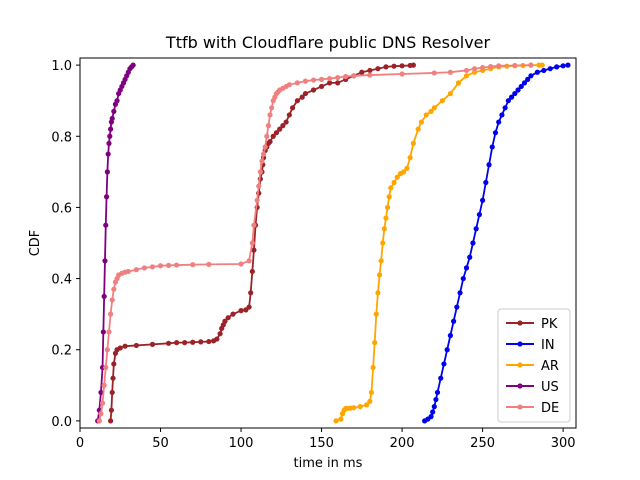 The height and width of the screenshot is (480, 640). What do you see at coordinates (532, 324) in the screenshot?
I see `legend-item-pk: PK` at bounding box center [532, 324].